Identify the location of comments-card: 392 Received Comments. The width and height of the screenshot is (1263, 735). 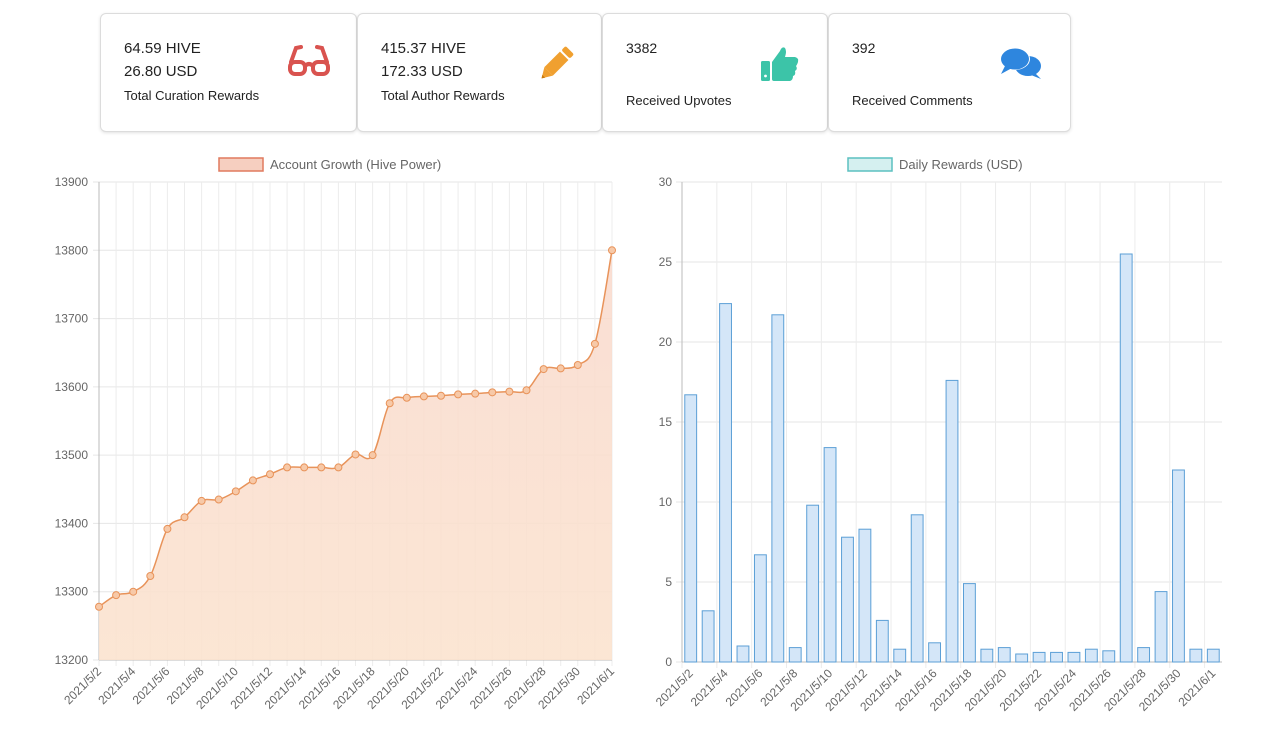
(949, 72).